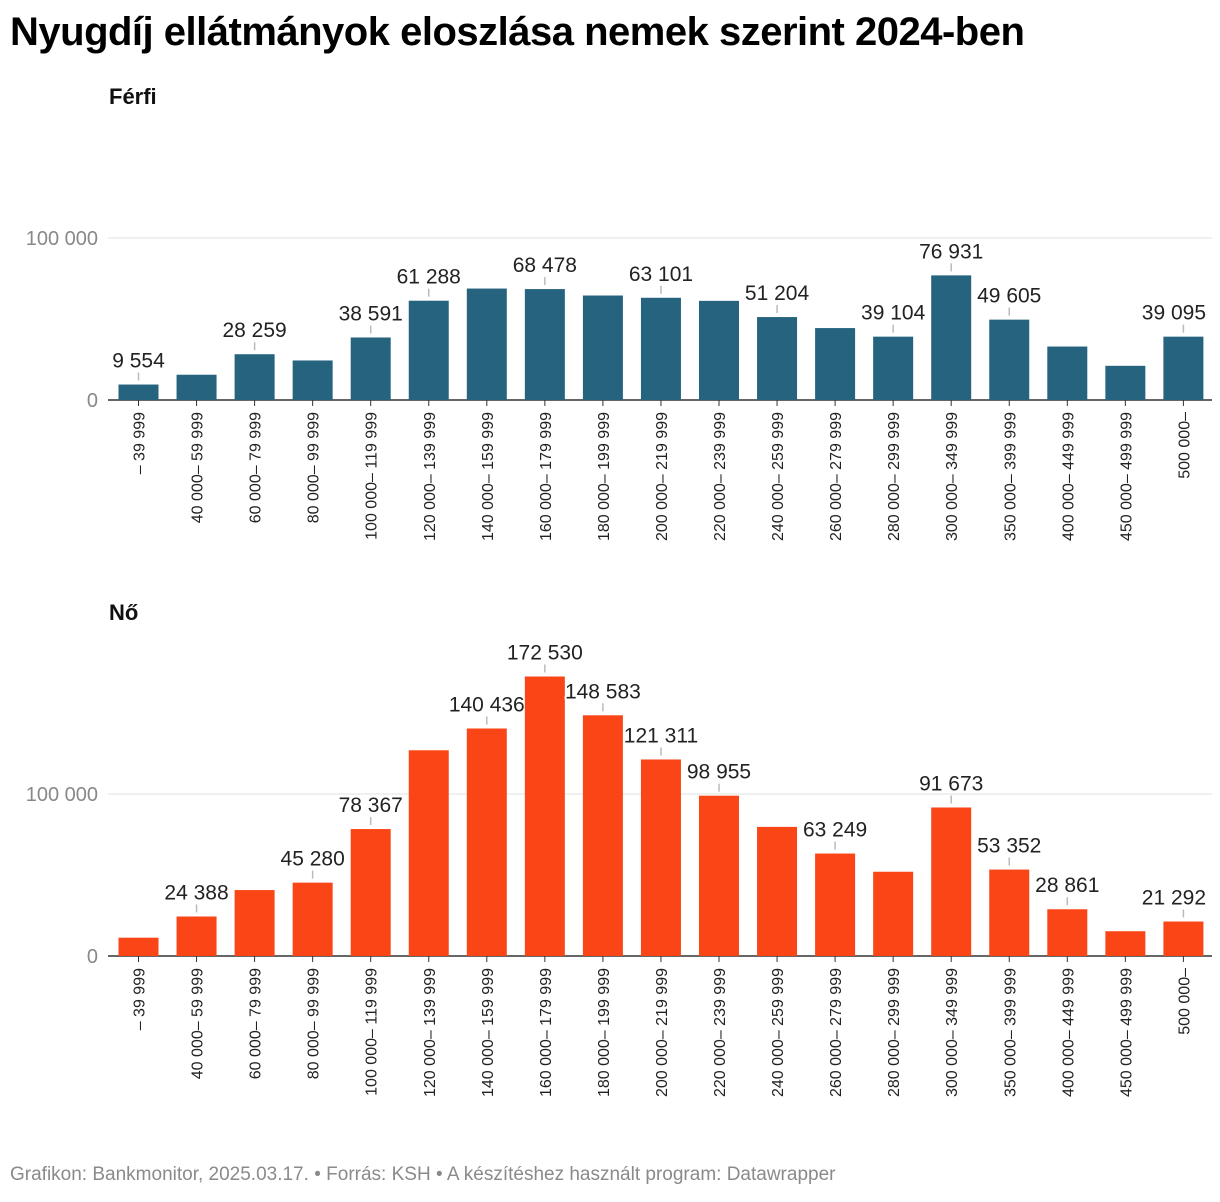 This screenshot has height=1202, width=1220. Describe the element at coordinates (951, 251) in the screenshot. I see `men-value-label: 76 931` at that location.